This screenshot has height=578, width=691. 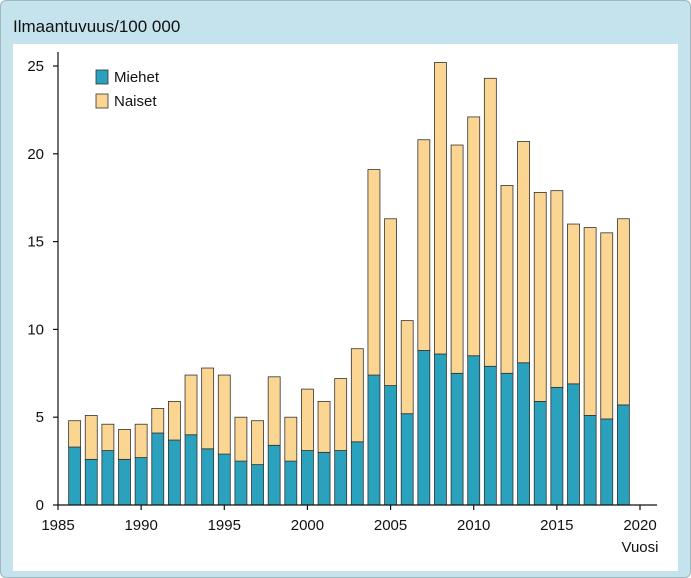 What do you see at coordinates (75, 476) in the screenshot?
I see `bar-miehet-1986` at bounding box center [75, 476].